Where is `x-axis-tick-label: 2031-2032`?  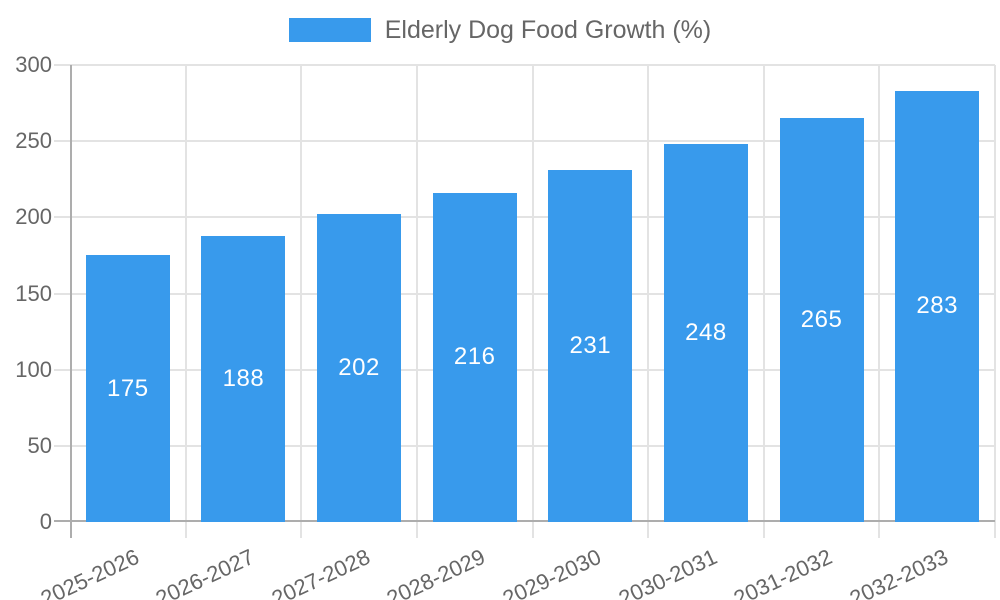
x-axis-tick-label: 2031-2032 is located at coordinates (783, 572).